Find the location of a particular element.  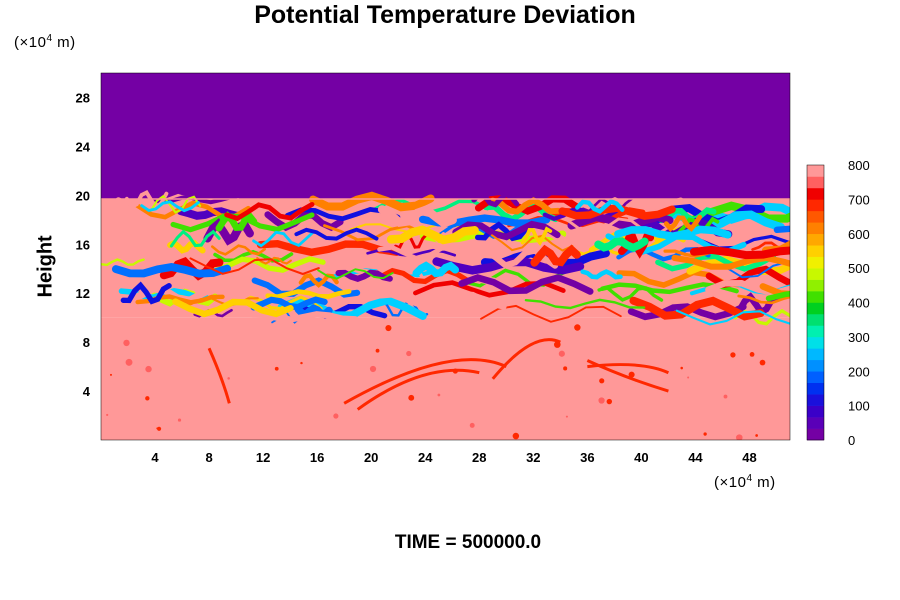

x-tick-label: 8 is located at coordinates (208, 457).